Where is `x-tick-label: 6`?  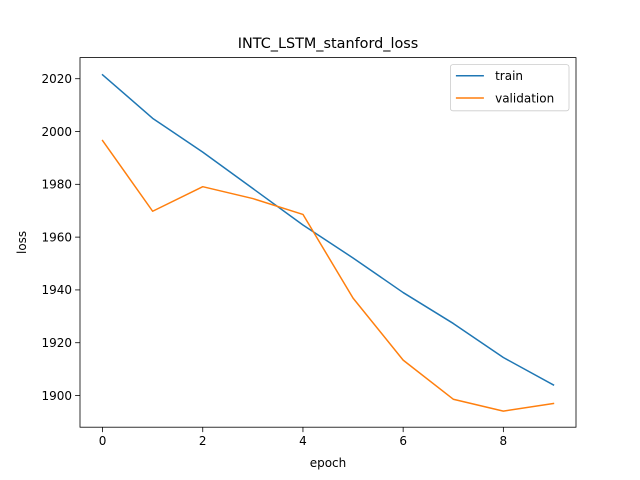
x-tick-label: 6 is located at coordinates (403, 441).